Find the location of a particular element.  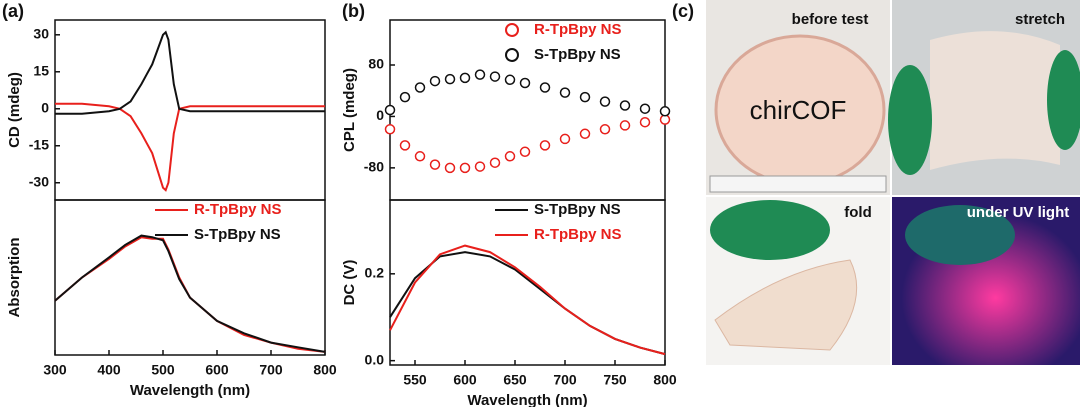

panel-label: (c) is located at coordinates (683, 11).